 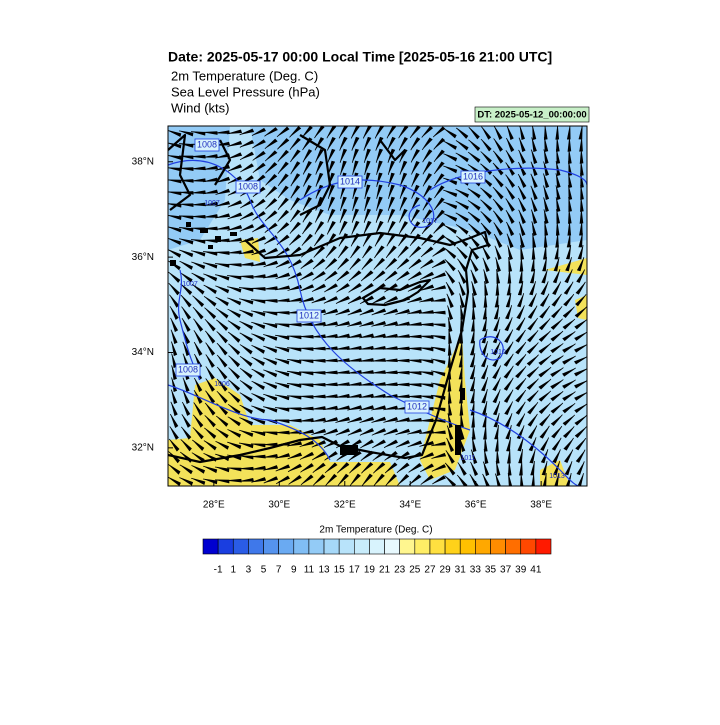 I want to click on colorbar-label: 31, so click(x=461, y=570).